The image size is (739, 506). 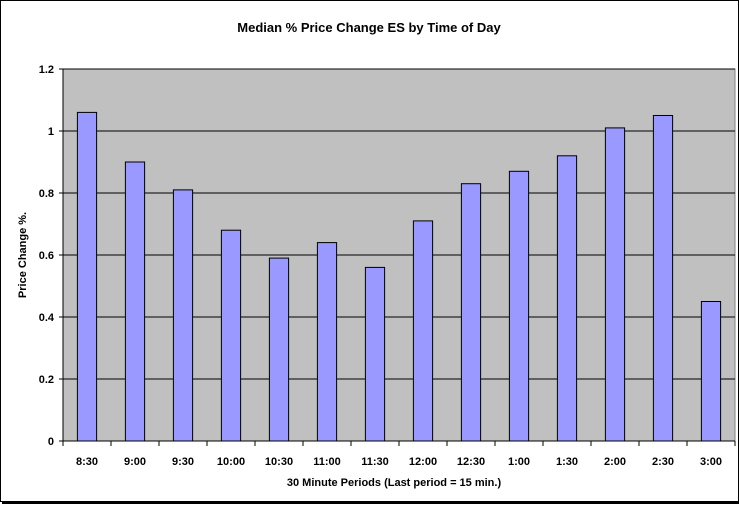 What do you see at coordinates (46, 70) in the screenshot?
I see `y-tick-label: 1.2` at bounding box center [46, 70].